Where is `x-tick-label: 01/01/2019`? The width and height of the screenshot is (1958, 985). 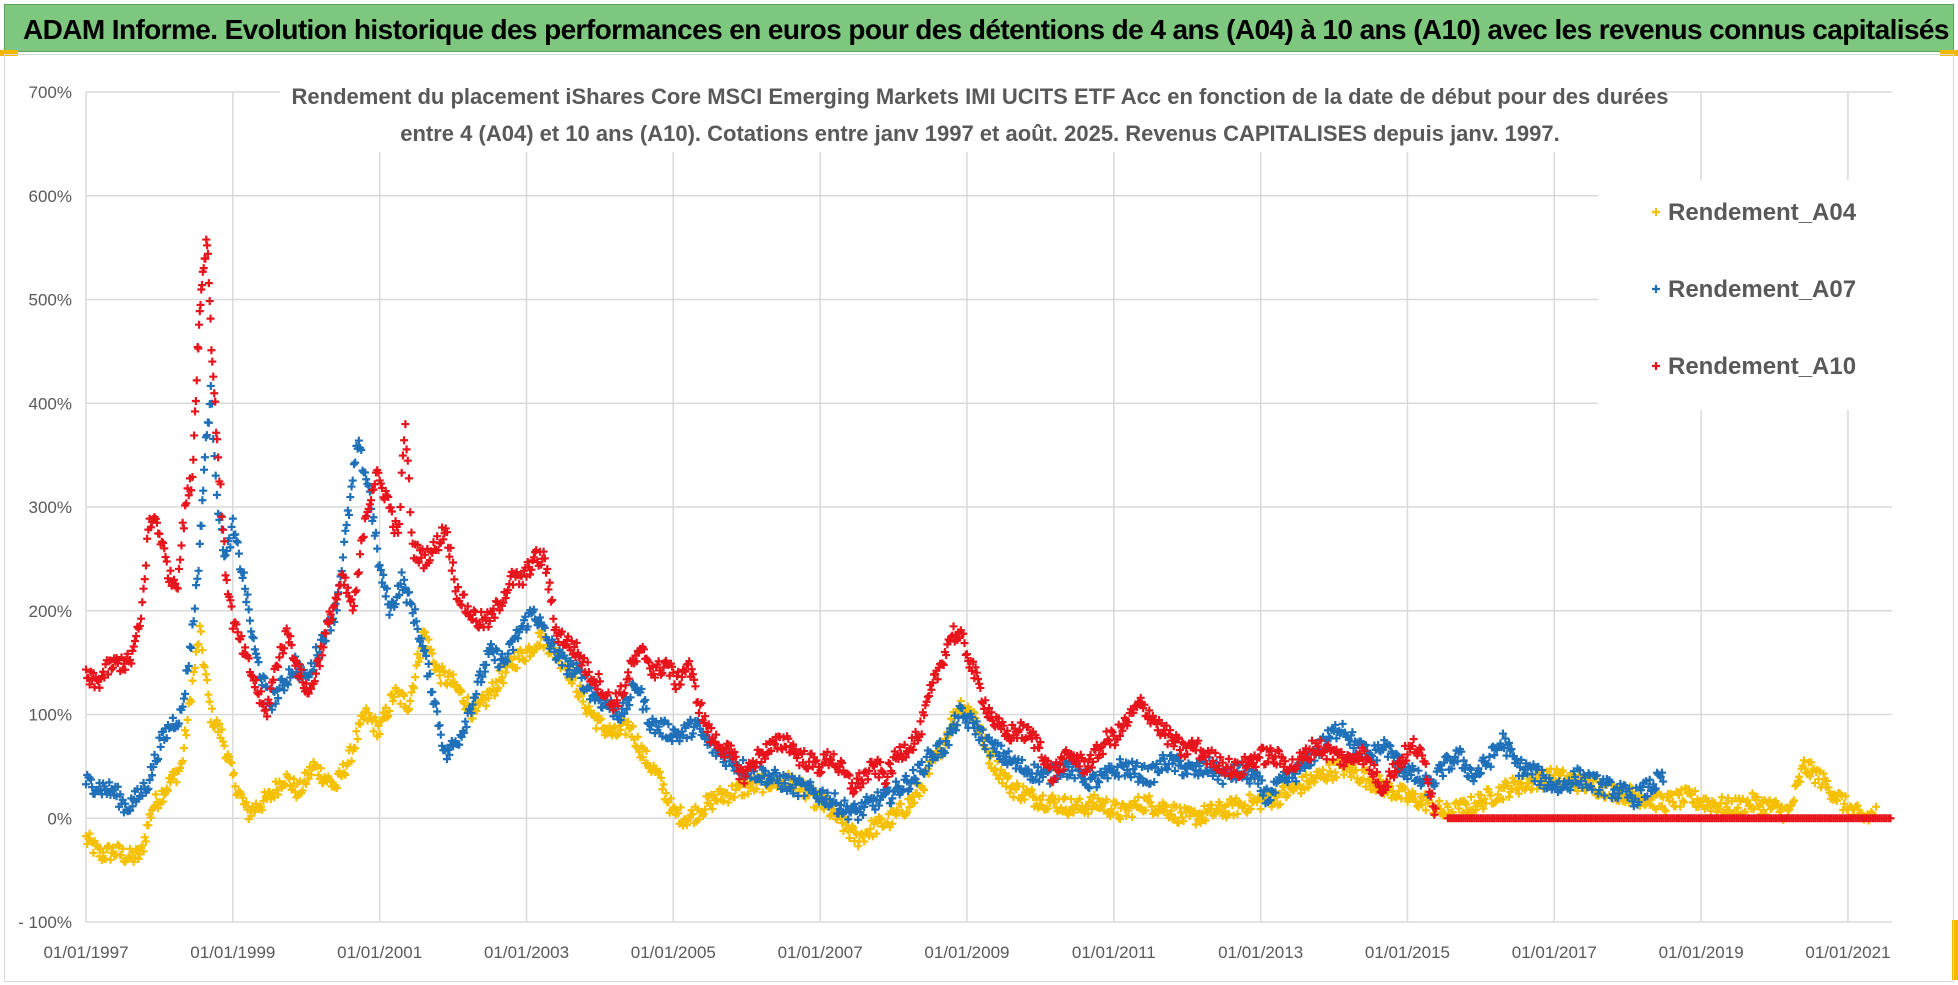 x-tick-label: 01/01/2019 is located at coordinates (1701, 952).